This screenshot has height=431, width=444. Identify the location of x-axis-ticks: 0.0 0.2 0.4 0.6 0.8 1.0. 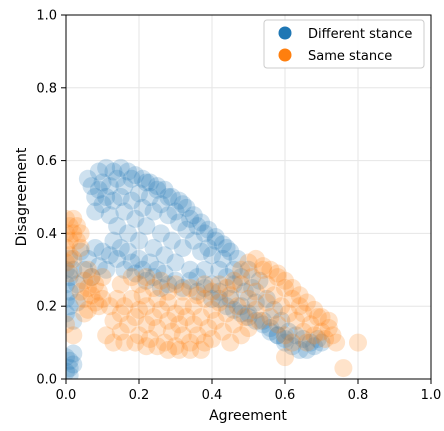
(248, 391).